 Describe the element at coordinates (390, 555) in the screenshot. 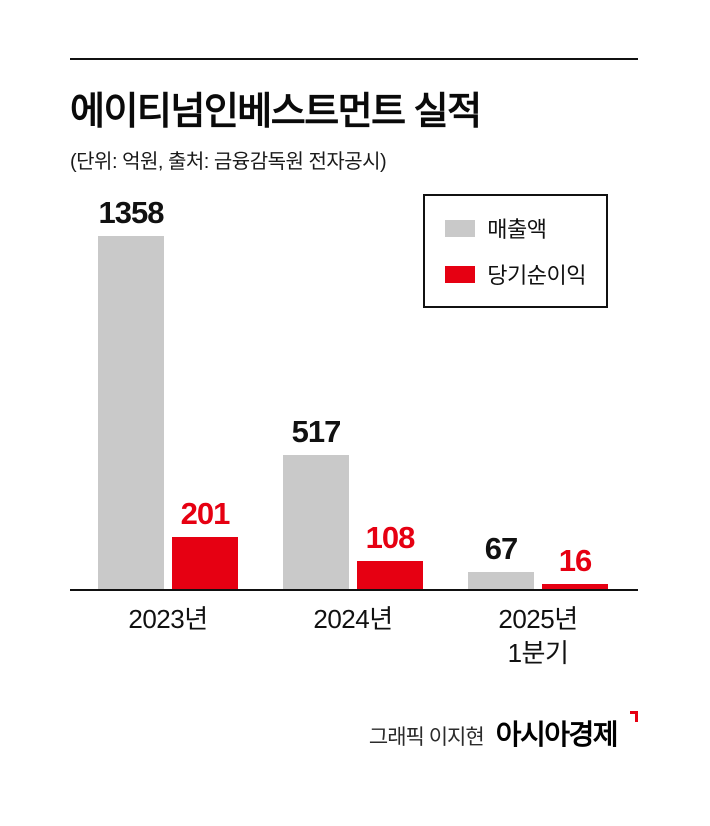

I see `bar-column: 108` at that location.